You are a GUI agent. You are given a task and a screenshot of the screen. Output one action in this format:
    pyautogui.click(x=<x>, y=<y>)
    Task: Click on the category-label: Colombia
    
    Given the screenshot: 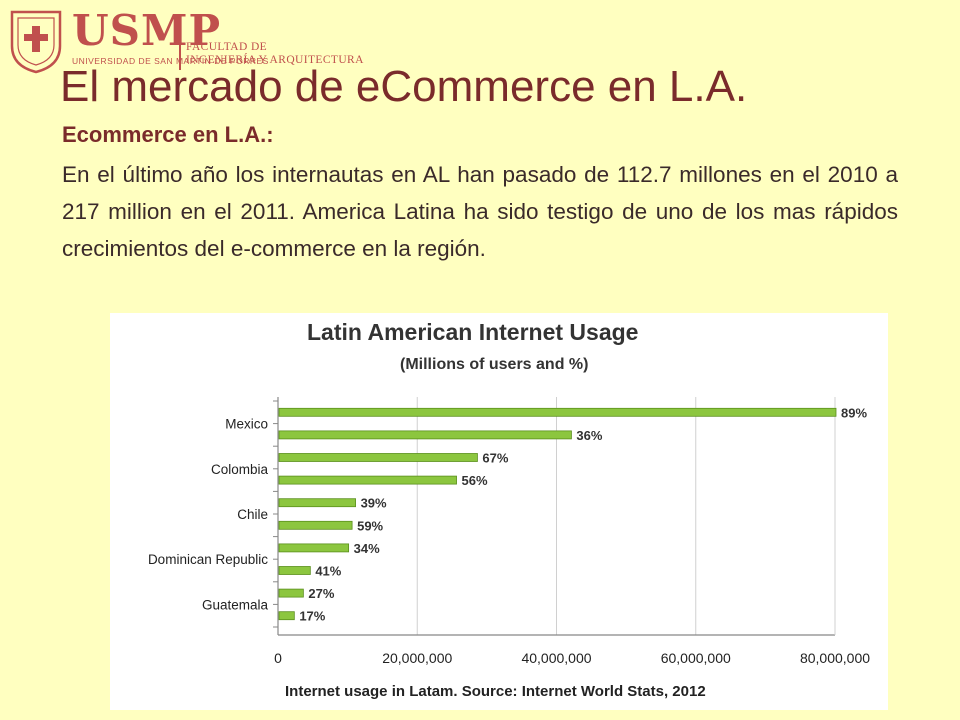 What is the action you would take?
    pyautogui.click(x=240, y=469)
    